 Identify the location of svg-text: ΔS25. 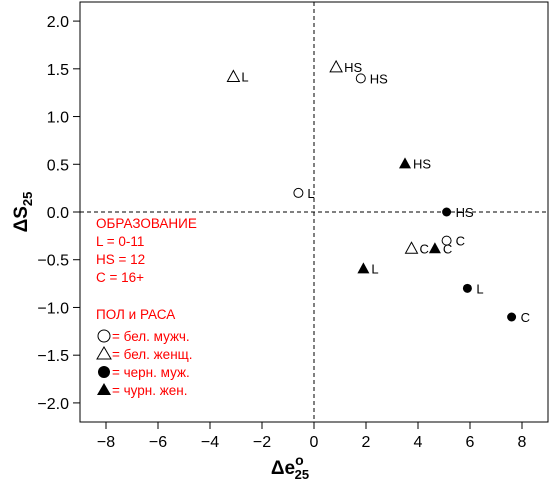
(23, 212).